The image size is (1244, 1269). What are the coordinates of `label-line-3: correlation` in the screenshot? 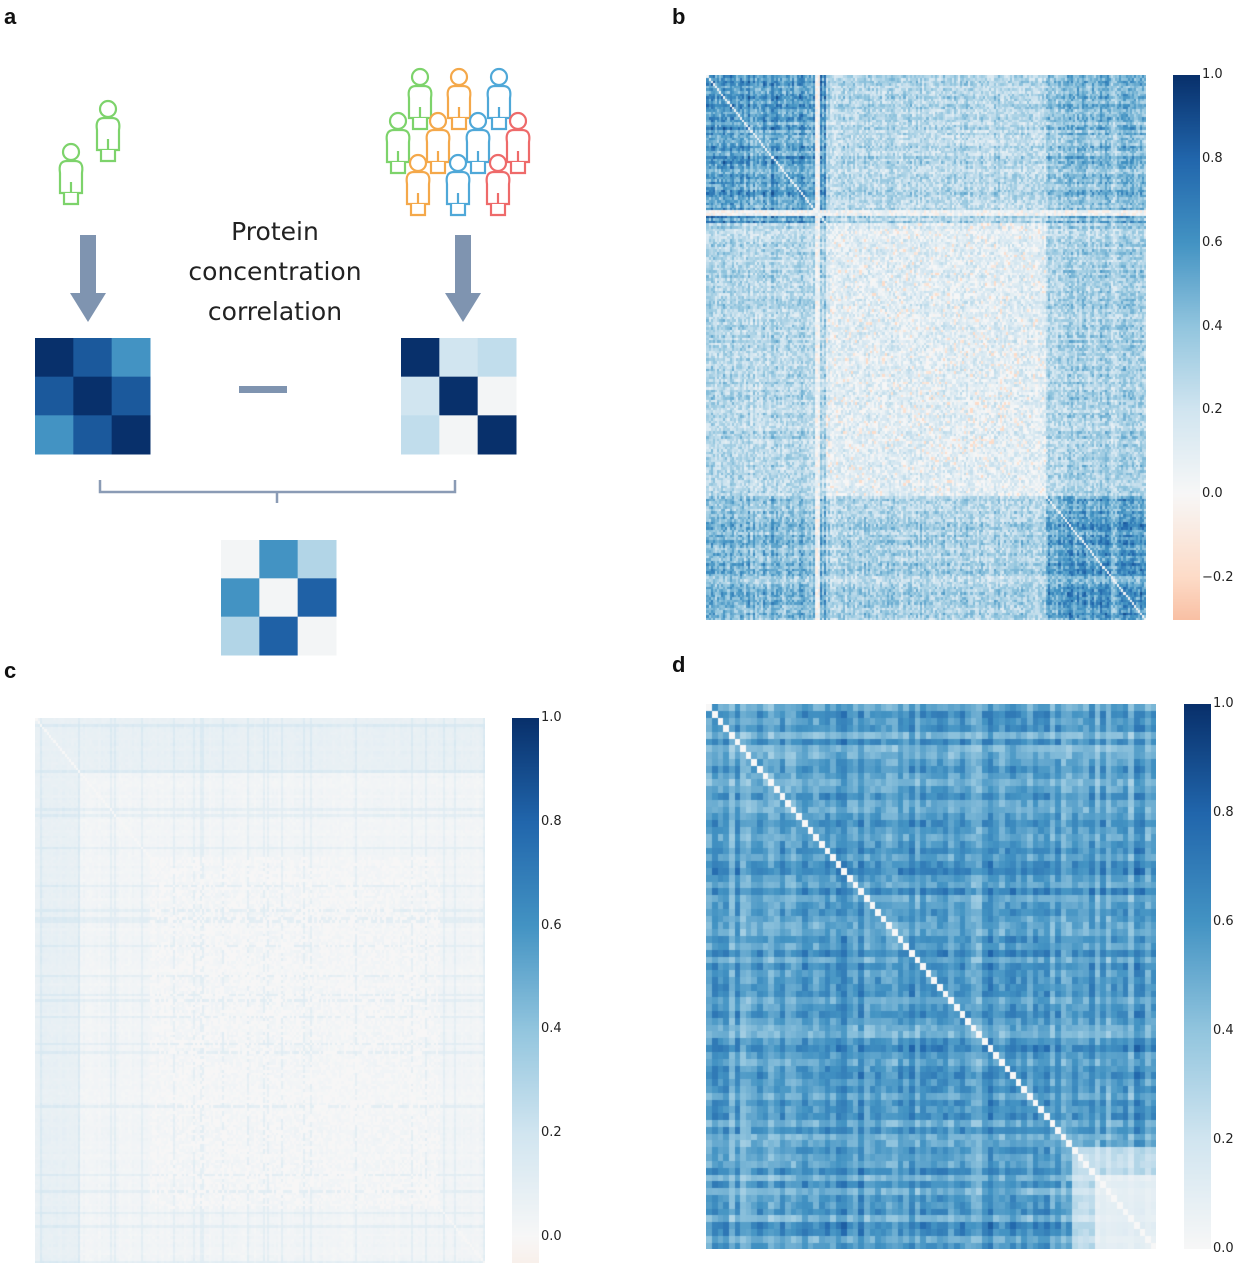 It's located at (275, 311).